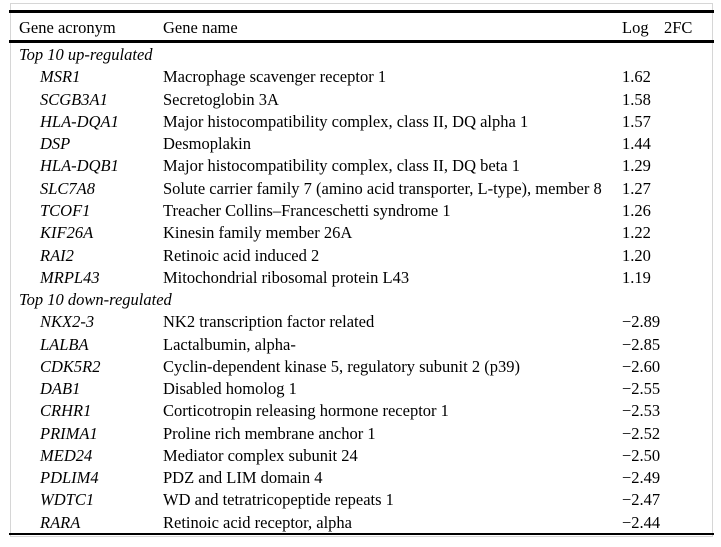 This screenshot has height=547, width=721. Describe the element at coordinates (67, 500) in the screenshot. I see `gene-acronym-cell: WDTC1` at that location.